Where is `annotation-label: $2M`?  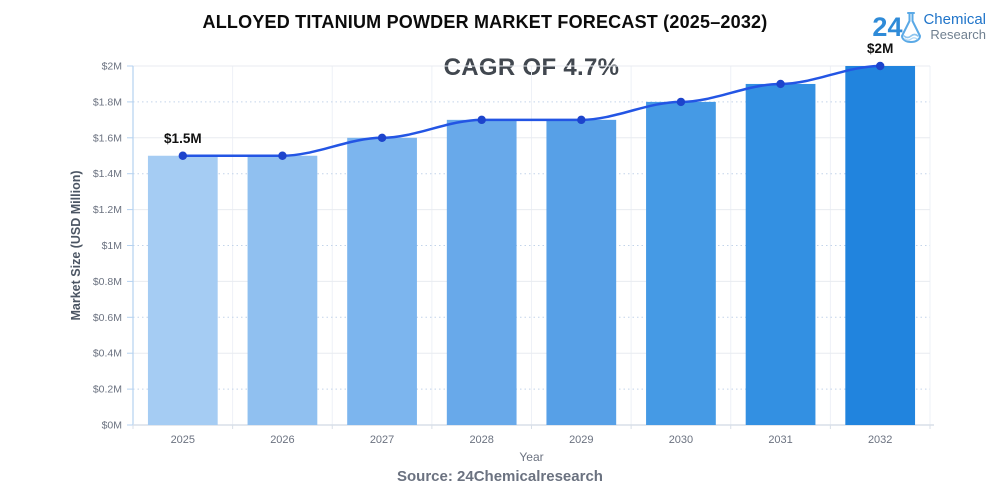
annotation-label: $2M is located at coordinates (880, 48).